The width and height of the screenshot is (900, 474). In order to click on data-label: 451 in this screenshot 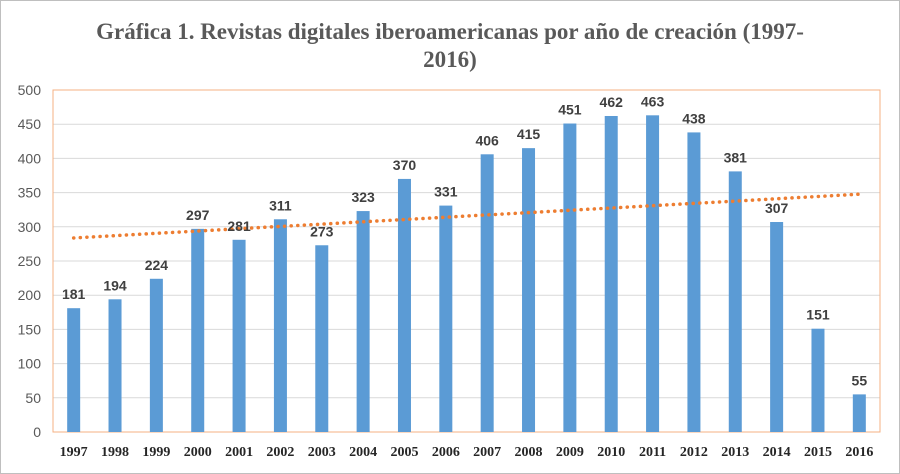, I will do `click(570, 110)`.